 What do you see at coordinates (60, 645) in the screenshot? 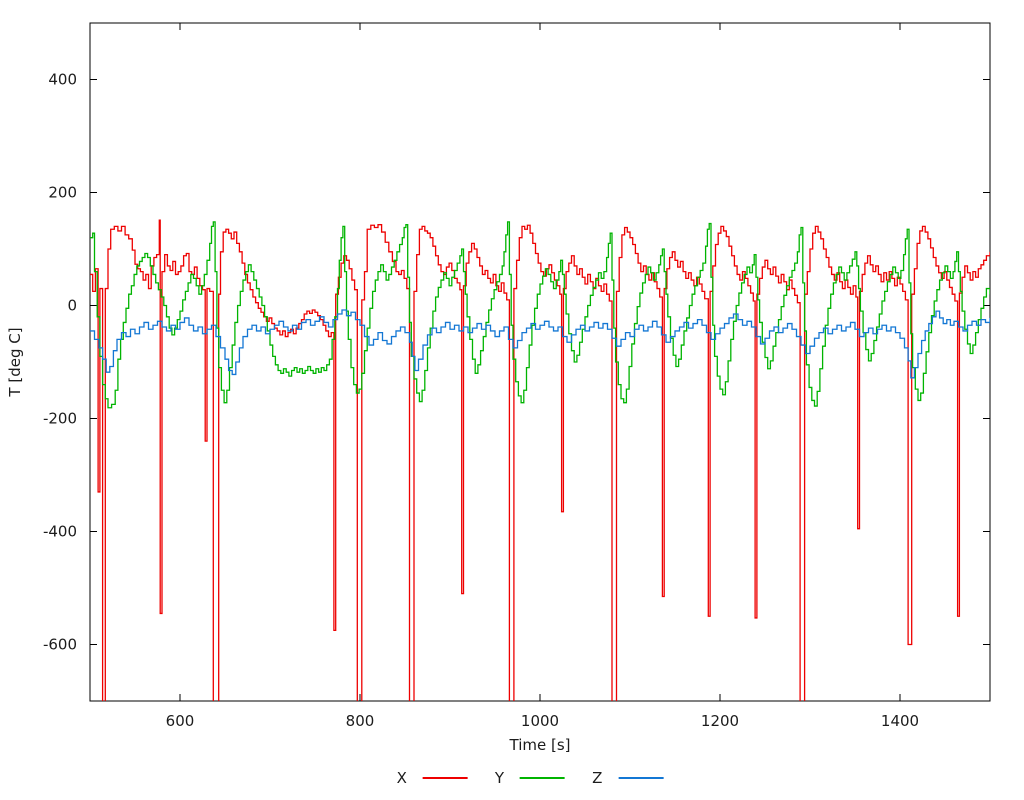
I see `y-tick-label: -600` at bounding box center [60, 645].